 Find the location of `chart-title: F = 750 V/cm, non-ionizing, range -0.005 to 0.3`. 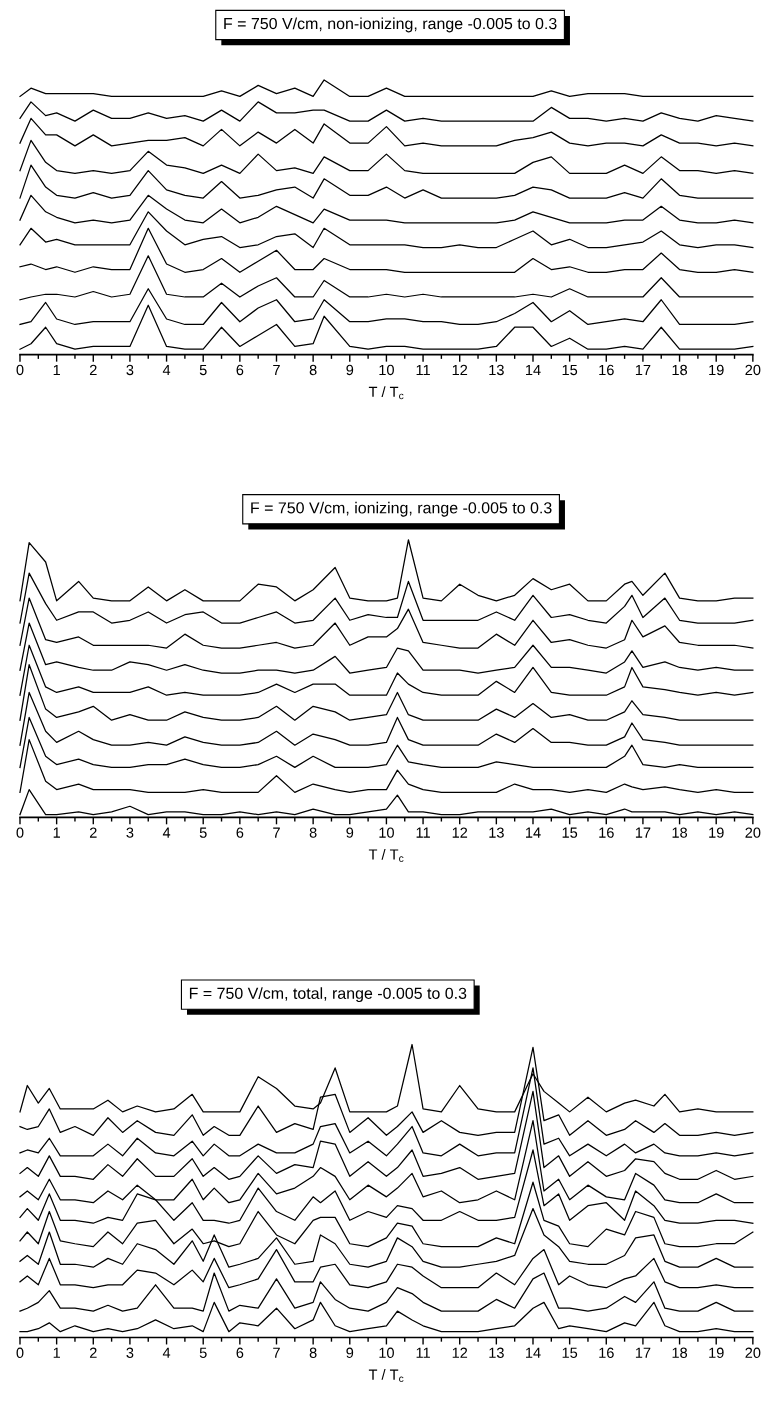

chart-title: F = 750 V/cm, non-ionizing, range -0.005 to 0.3 is located at coordinates (390, 25).